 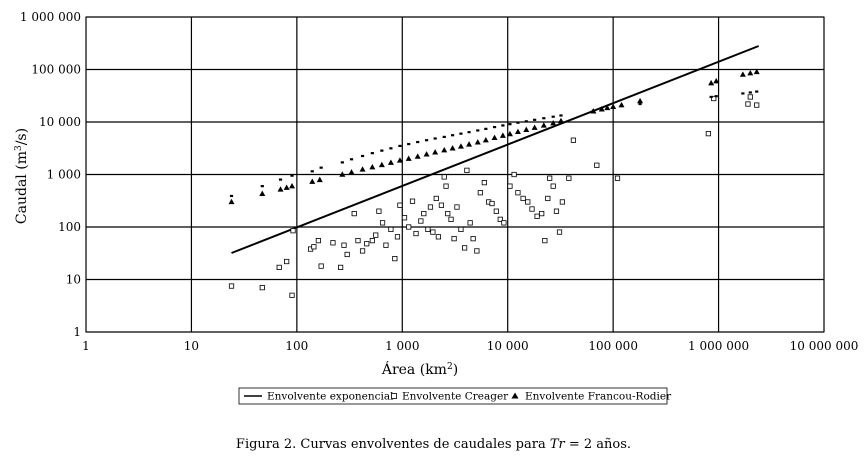 What do you see at coordinates (22, 176) in the screenshot?
I see `y-axis-title: Caudal (m3/s)` at bounding box center [22, 176].